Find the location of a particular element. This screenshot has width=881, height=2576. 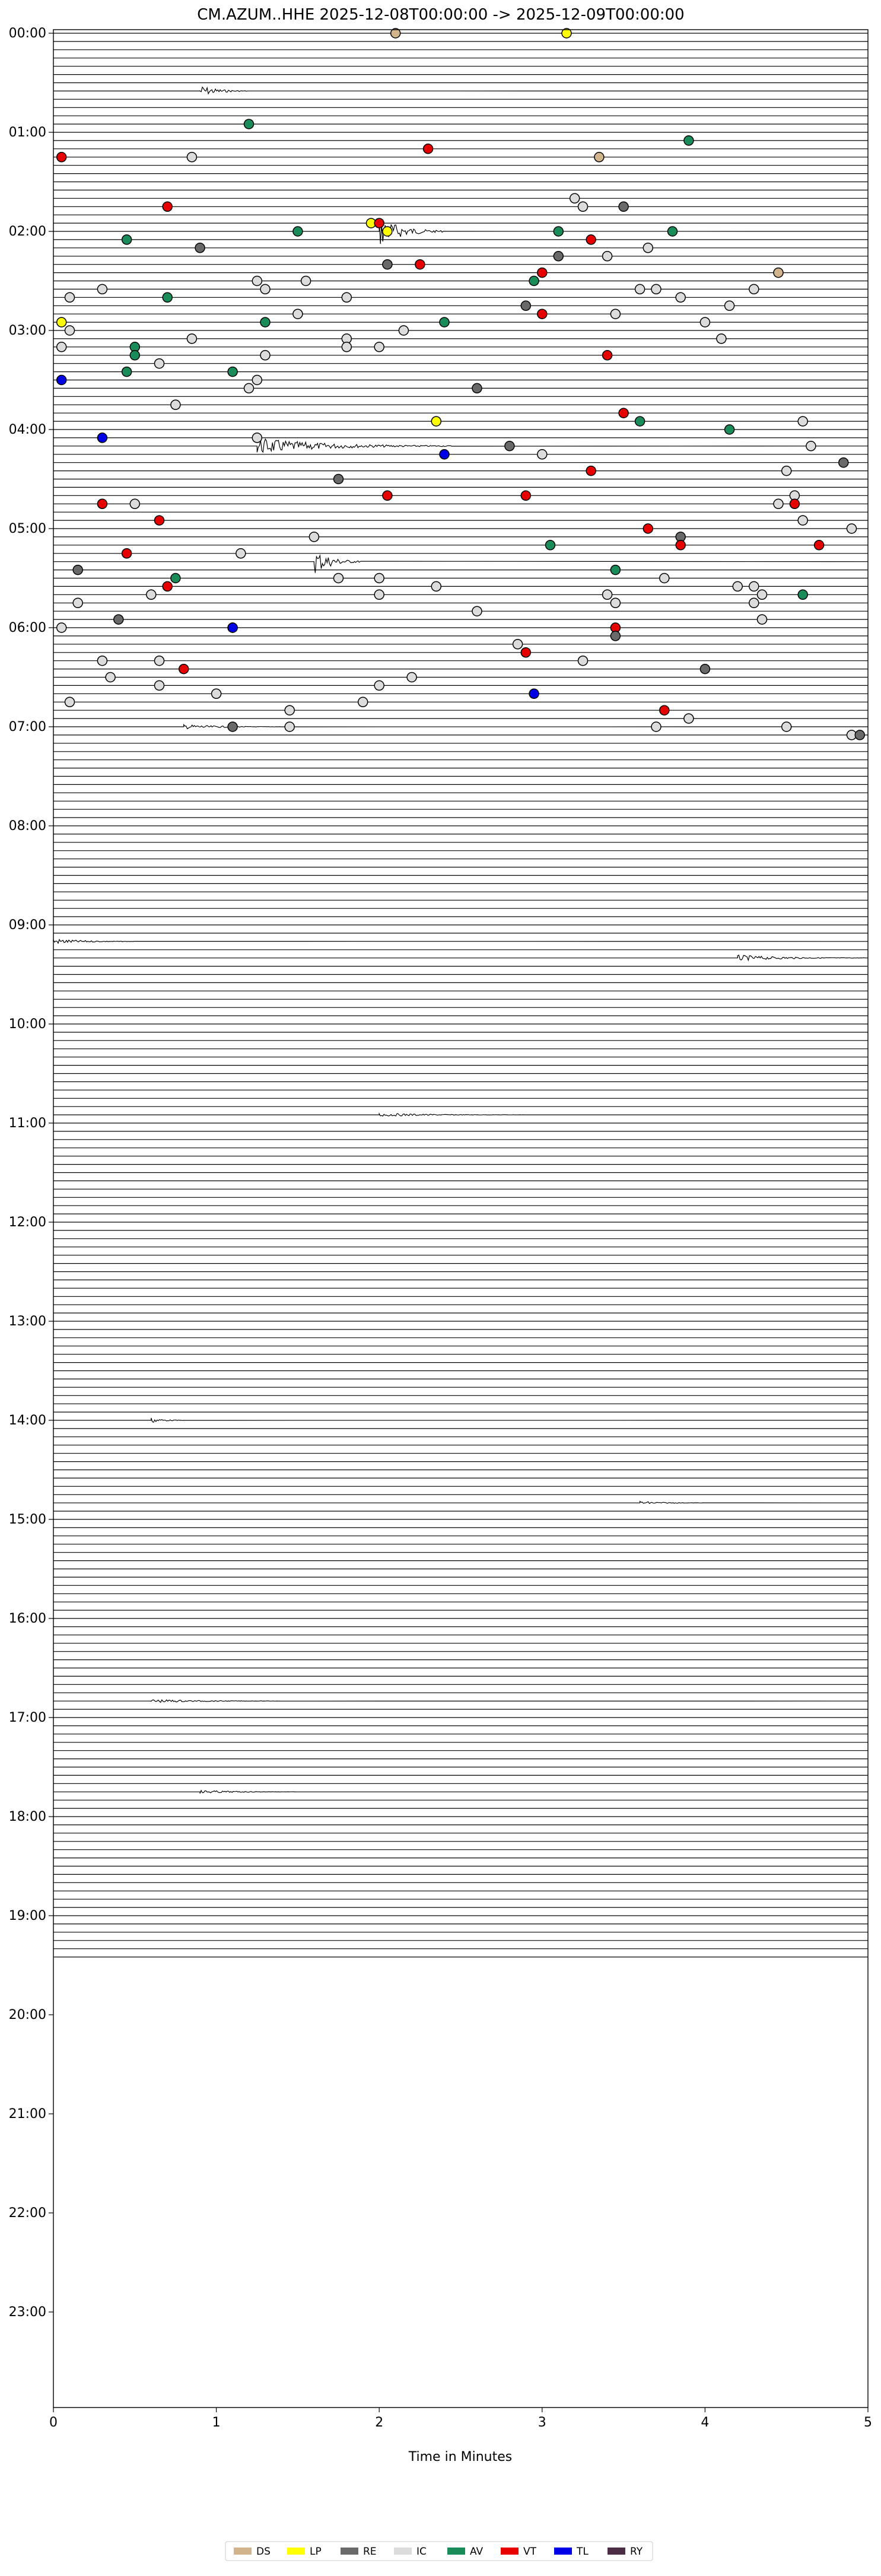

y-tick-label: 07:00 is located at coordinates (27, 727).